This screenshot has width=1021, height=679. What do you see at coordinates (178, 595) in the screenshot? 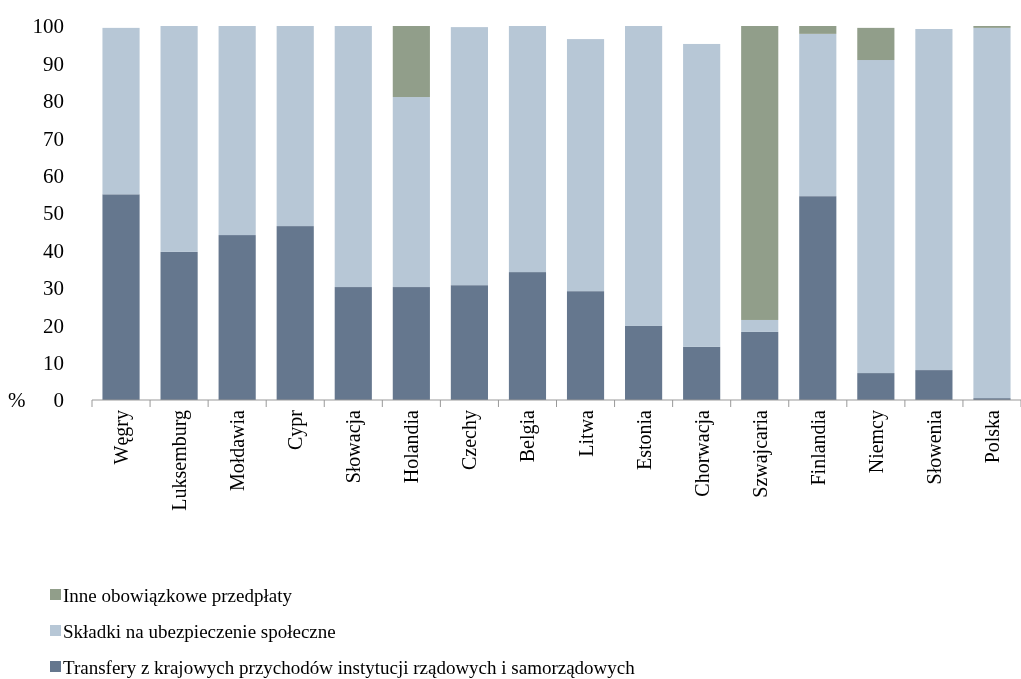
I see `legend-label: Inne obowiązkowe przedpłaty` at bounding box center [178, 595].